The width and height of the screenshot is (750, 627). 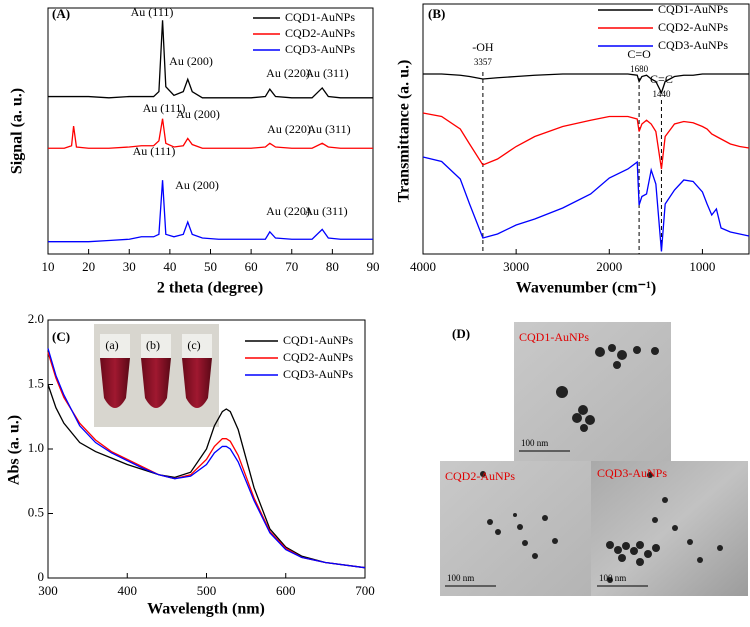 I want to click on reference-value: 3357, so click(x=483, y=62).